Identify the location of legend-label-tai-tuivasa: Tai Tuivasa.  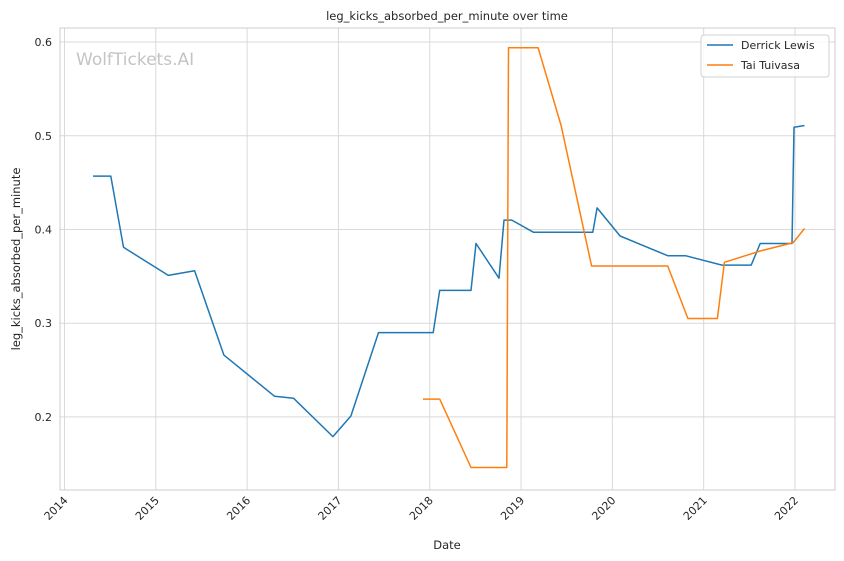
(770, 65).